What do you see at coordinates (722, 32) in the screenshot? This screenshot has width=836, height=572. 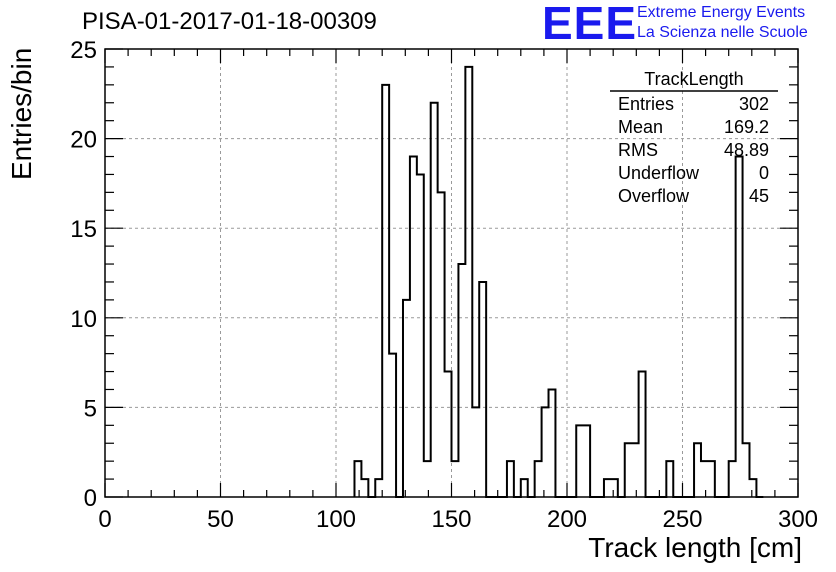 I see `logo-subtitle-line2: La Scienza nelle Scuole` at bounding box center [722, 32].